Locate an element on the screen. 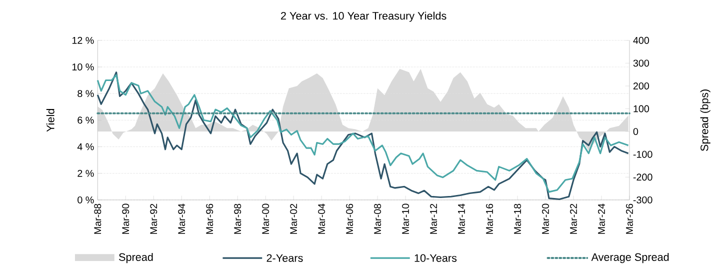  y2-tick-label: 0 is located at coordinates (635, 132).